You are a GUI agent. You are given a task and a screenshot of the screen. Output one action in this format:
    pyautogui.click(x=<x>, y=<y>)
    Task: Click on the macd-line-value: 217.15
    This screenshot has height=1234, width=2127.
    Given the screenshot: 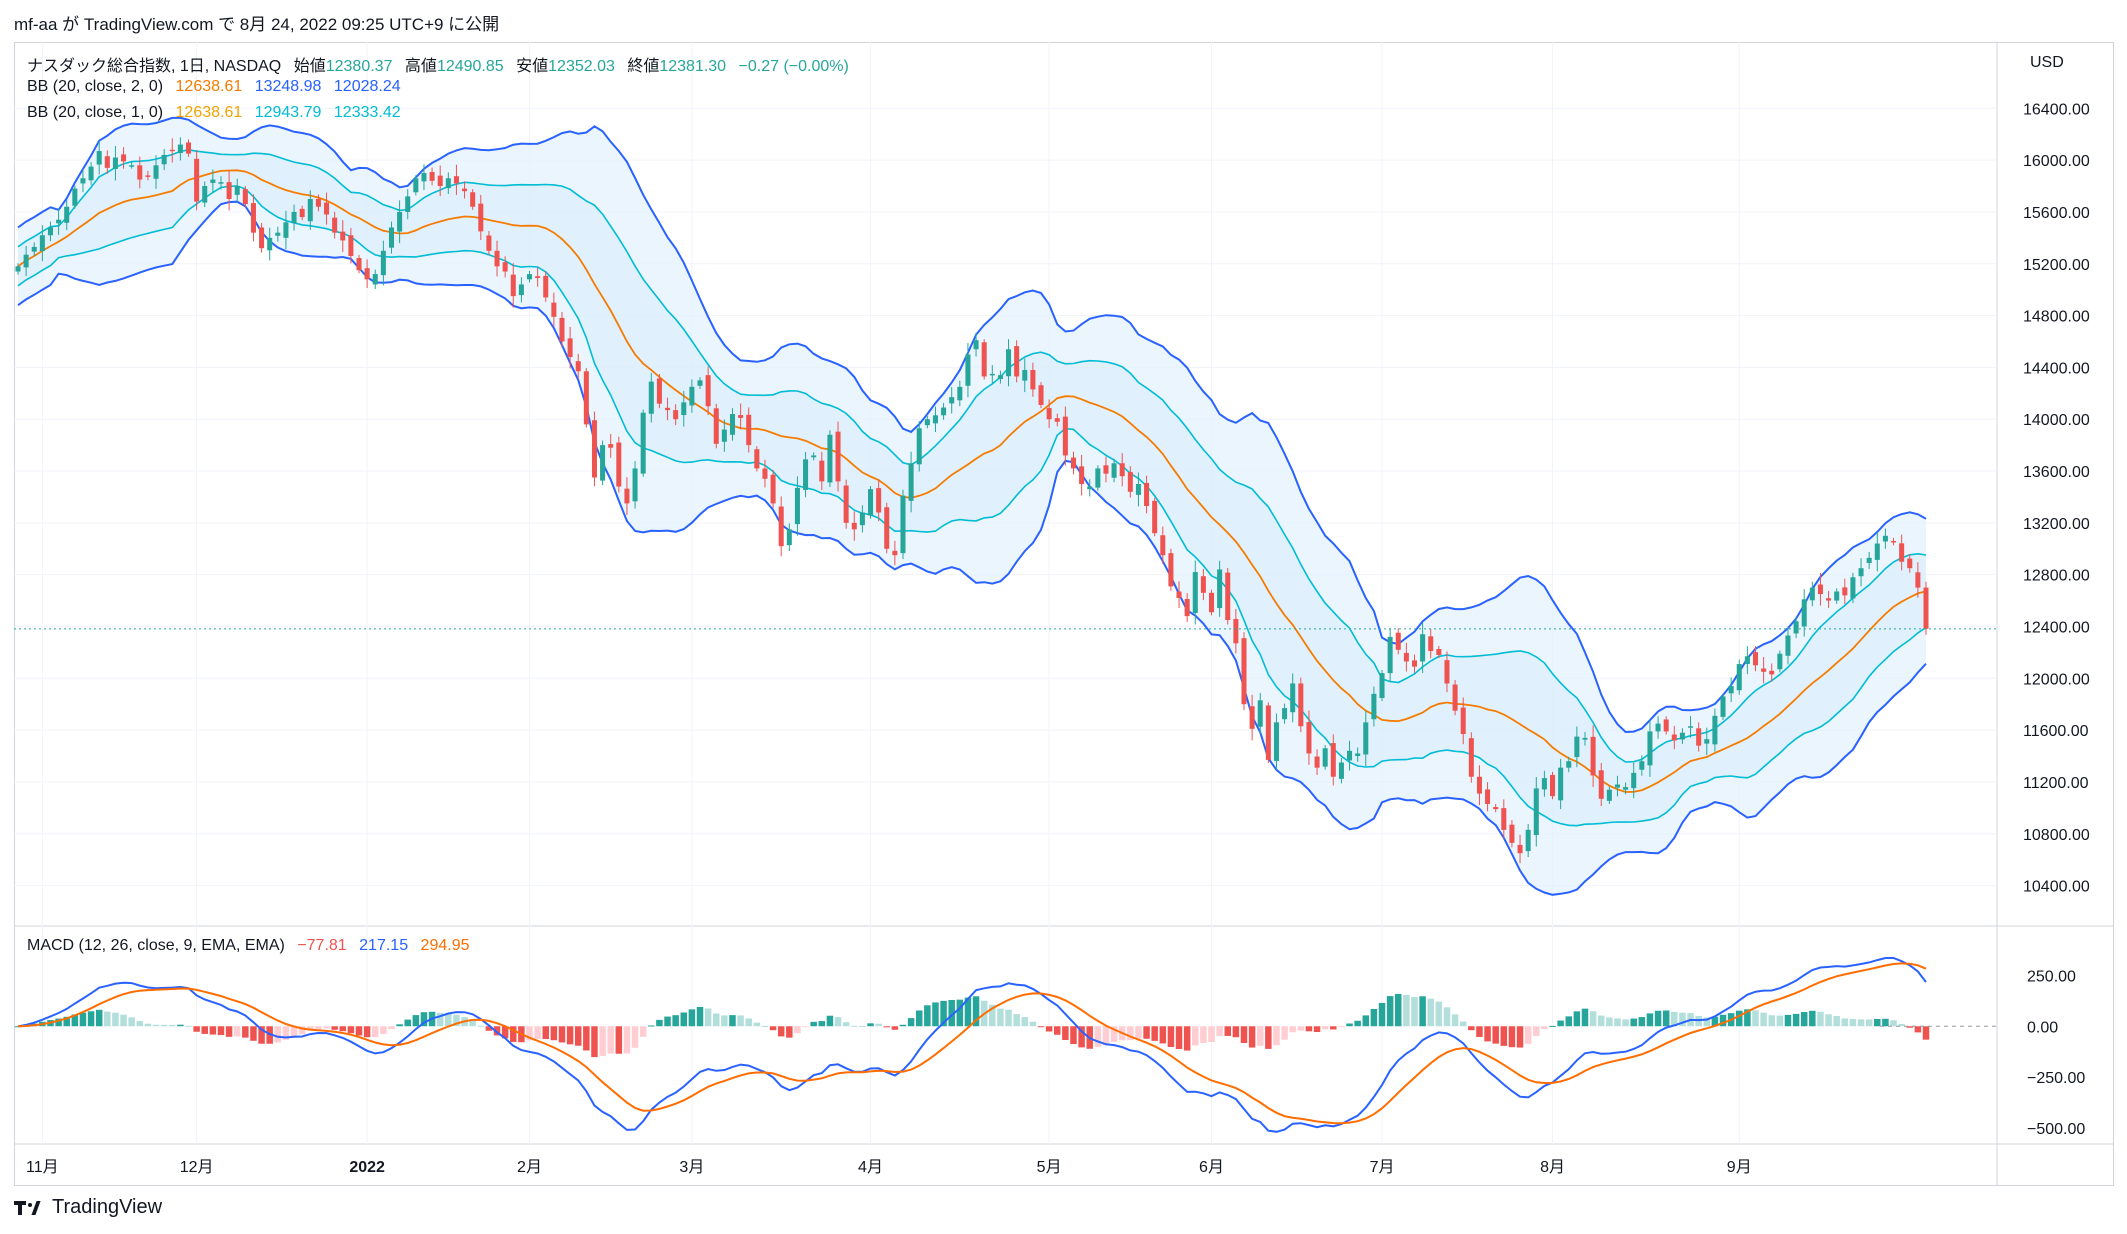 What is the action you would take?
    pyautogui.click(x=384, y=945)
    